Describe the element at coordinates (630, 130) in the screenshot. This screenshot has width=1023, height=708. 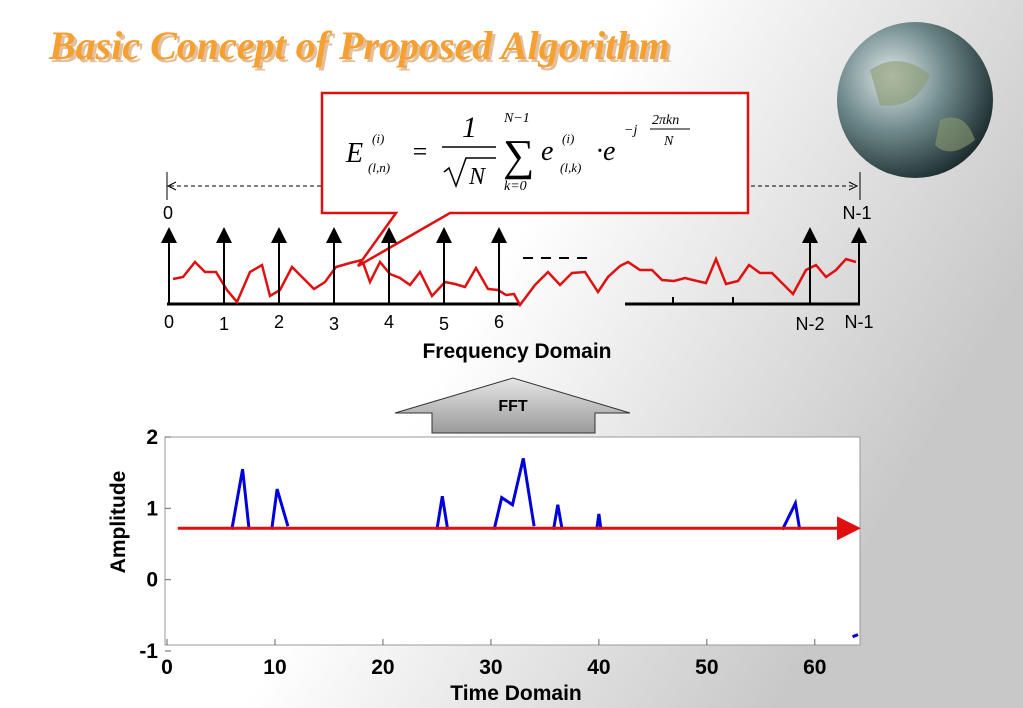
I see `formula-part: −j` at that location.